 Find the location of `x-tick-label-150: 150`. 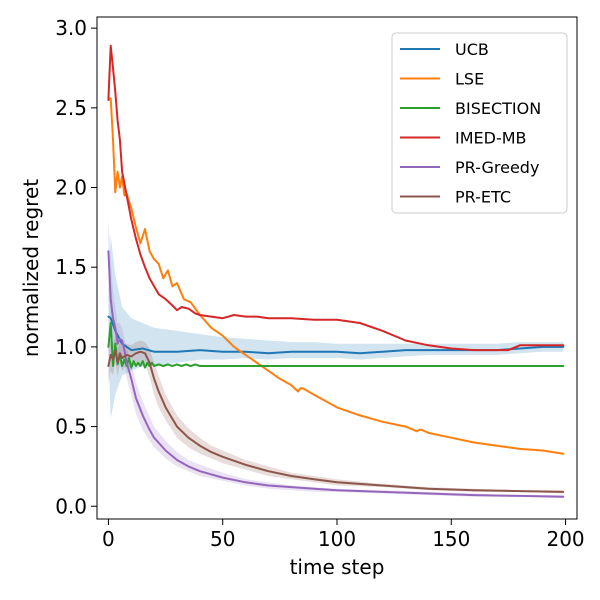

x-tick-label-150: 150 is located at coordinates (451, 539).